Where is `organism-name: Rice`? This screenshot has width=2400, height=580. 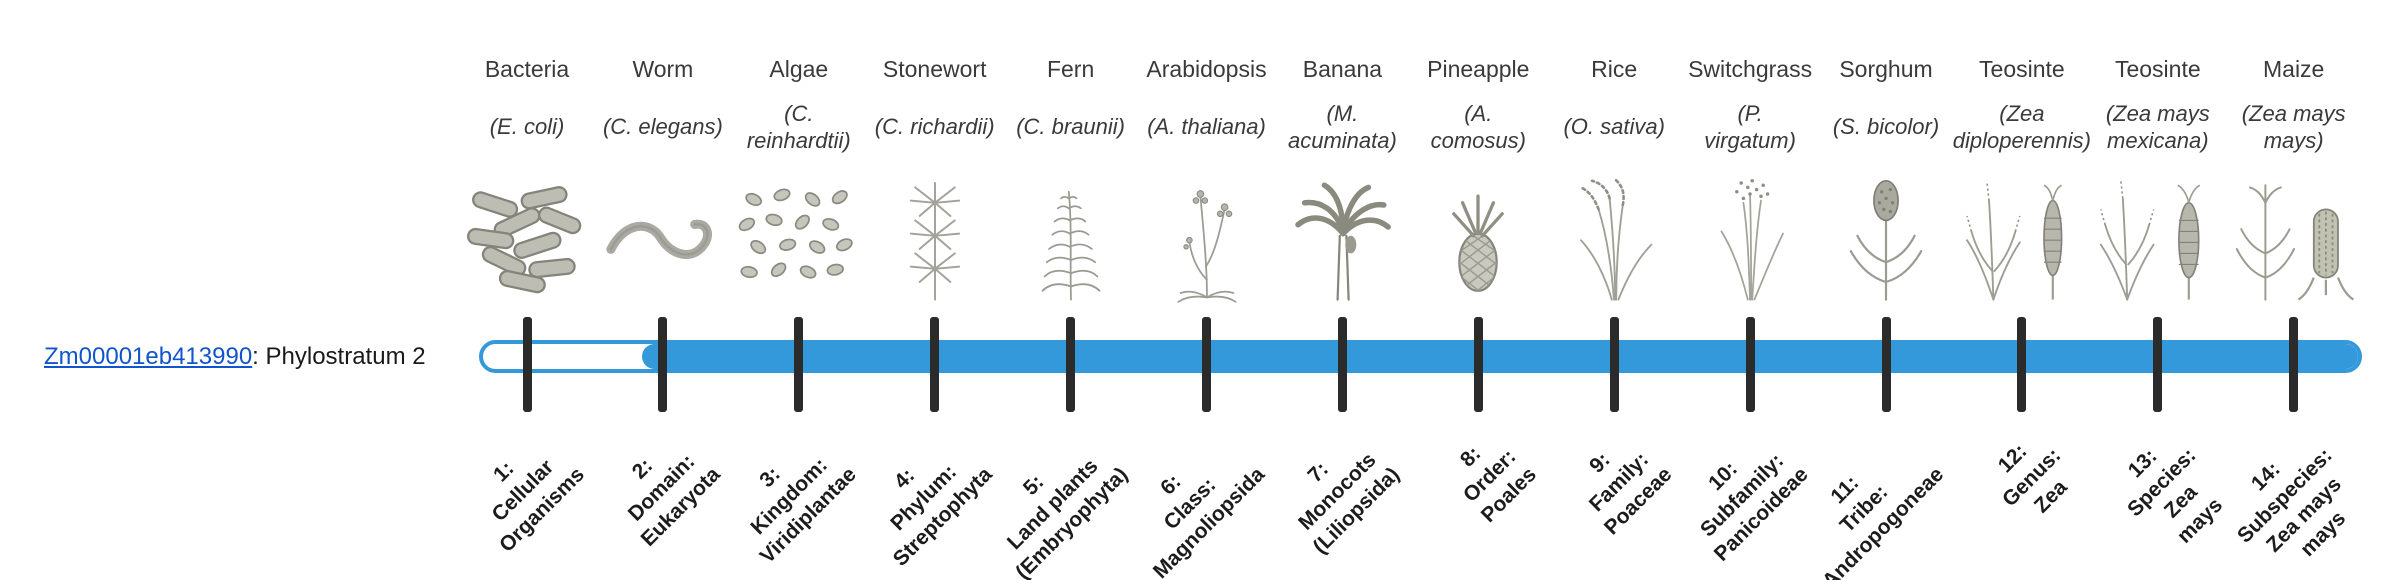
organism-name: Rice is located at coordinates (1614, 69).